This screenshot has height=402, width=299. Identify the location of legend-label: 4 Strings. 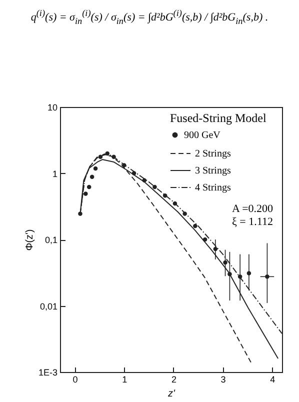
(213, 188).